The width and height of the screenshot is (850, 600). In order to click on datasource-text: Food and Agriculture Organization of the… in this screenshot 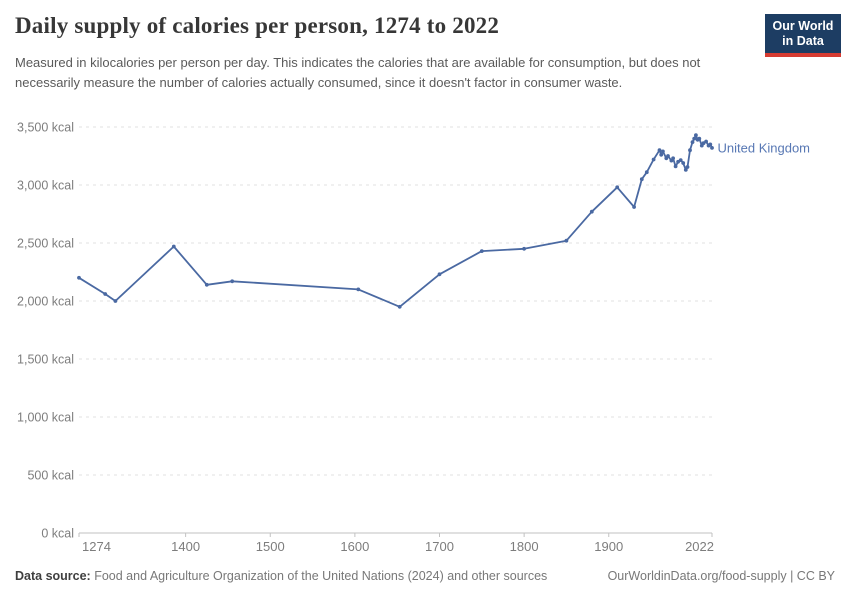, I will do `click(321, 576)`.